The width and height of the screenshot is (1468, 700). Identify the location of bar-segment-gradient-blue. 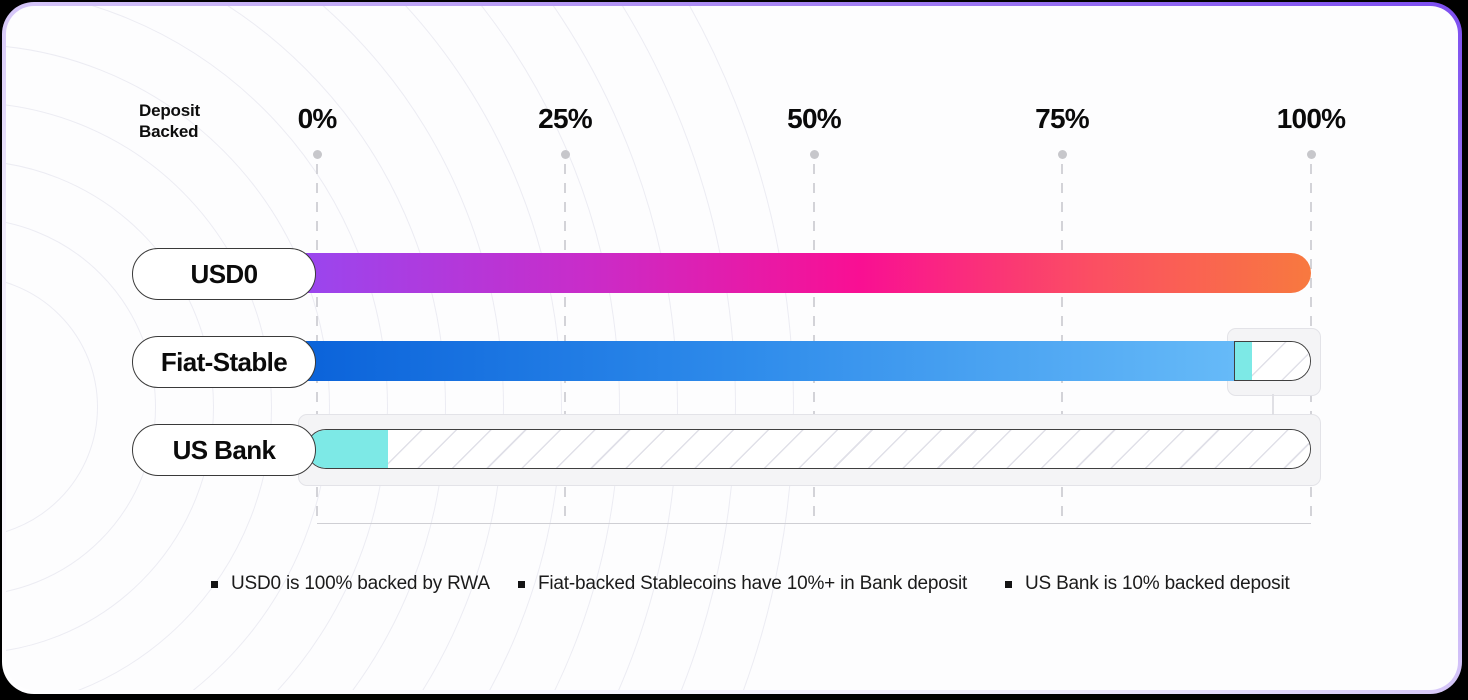
(770, 361).